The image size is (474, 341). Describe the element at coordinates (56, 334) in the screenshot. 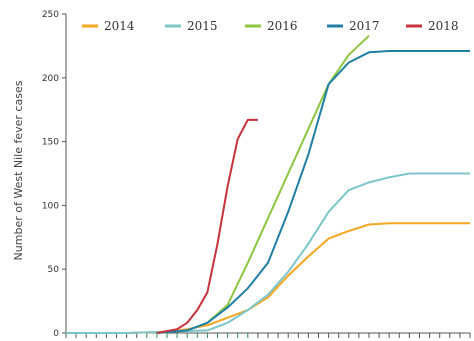

I see `y-tick-label: 0` at that location.